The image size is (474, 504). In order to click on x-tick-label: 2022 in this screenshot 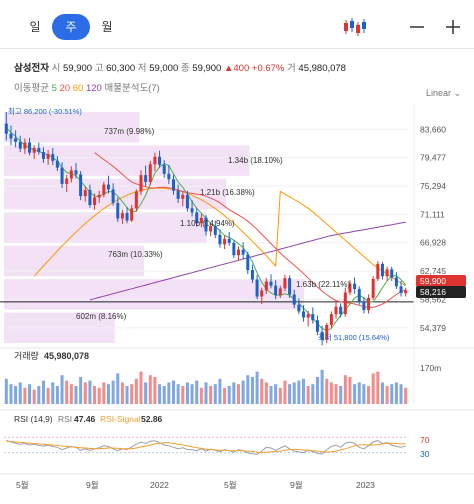, I will do `click(159, 485)`.